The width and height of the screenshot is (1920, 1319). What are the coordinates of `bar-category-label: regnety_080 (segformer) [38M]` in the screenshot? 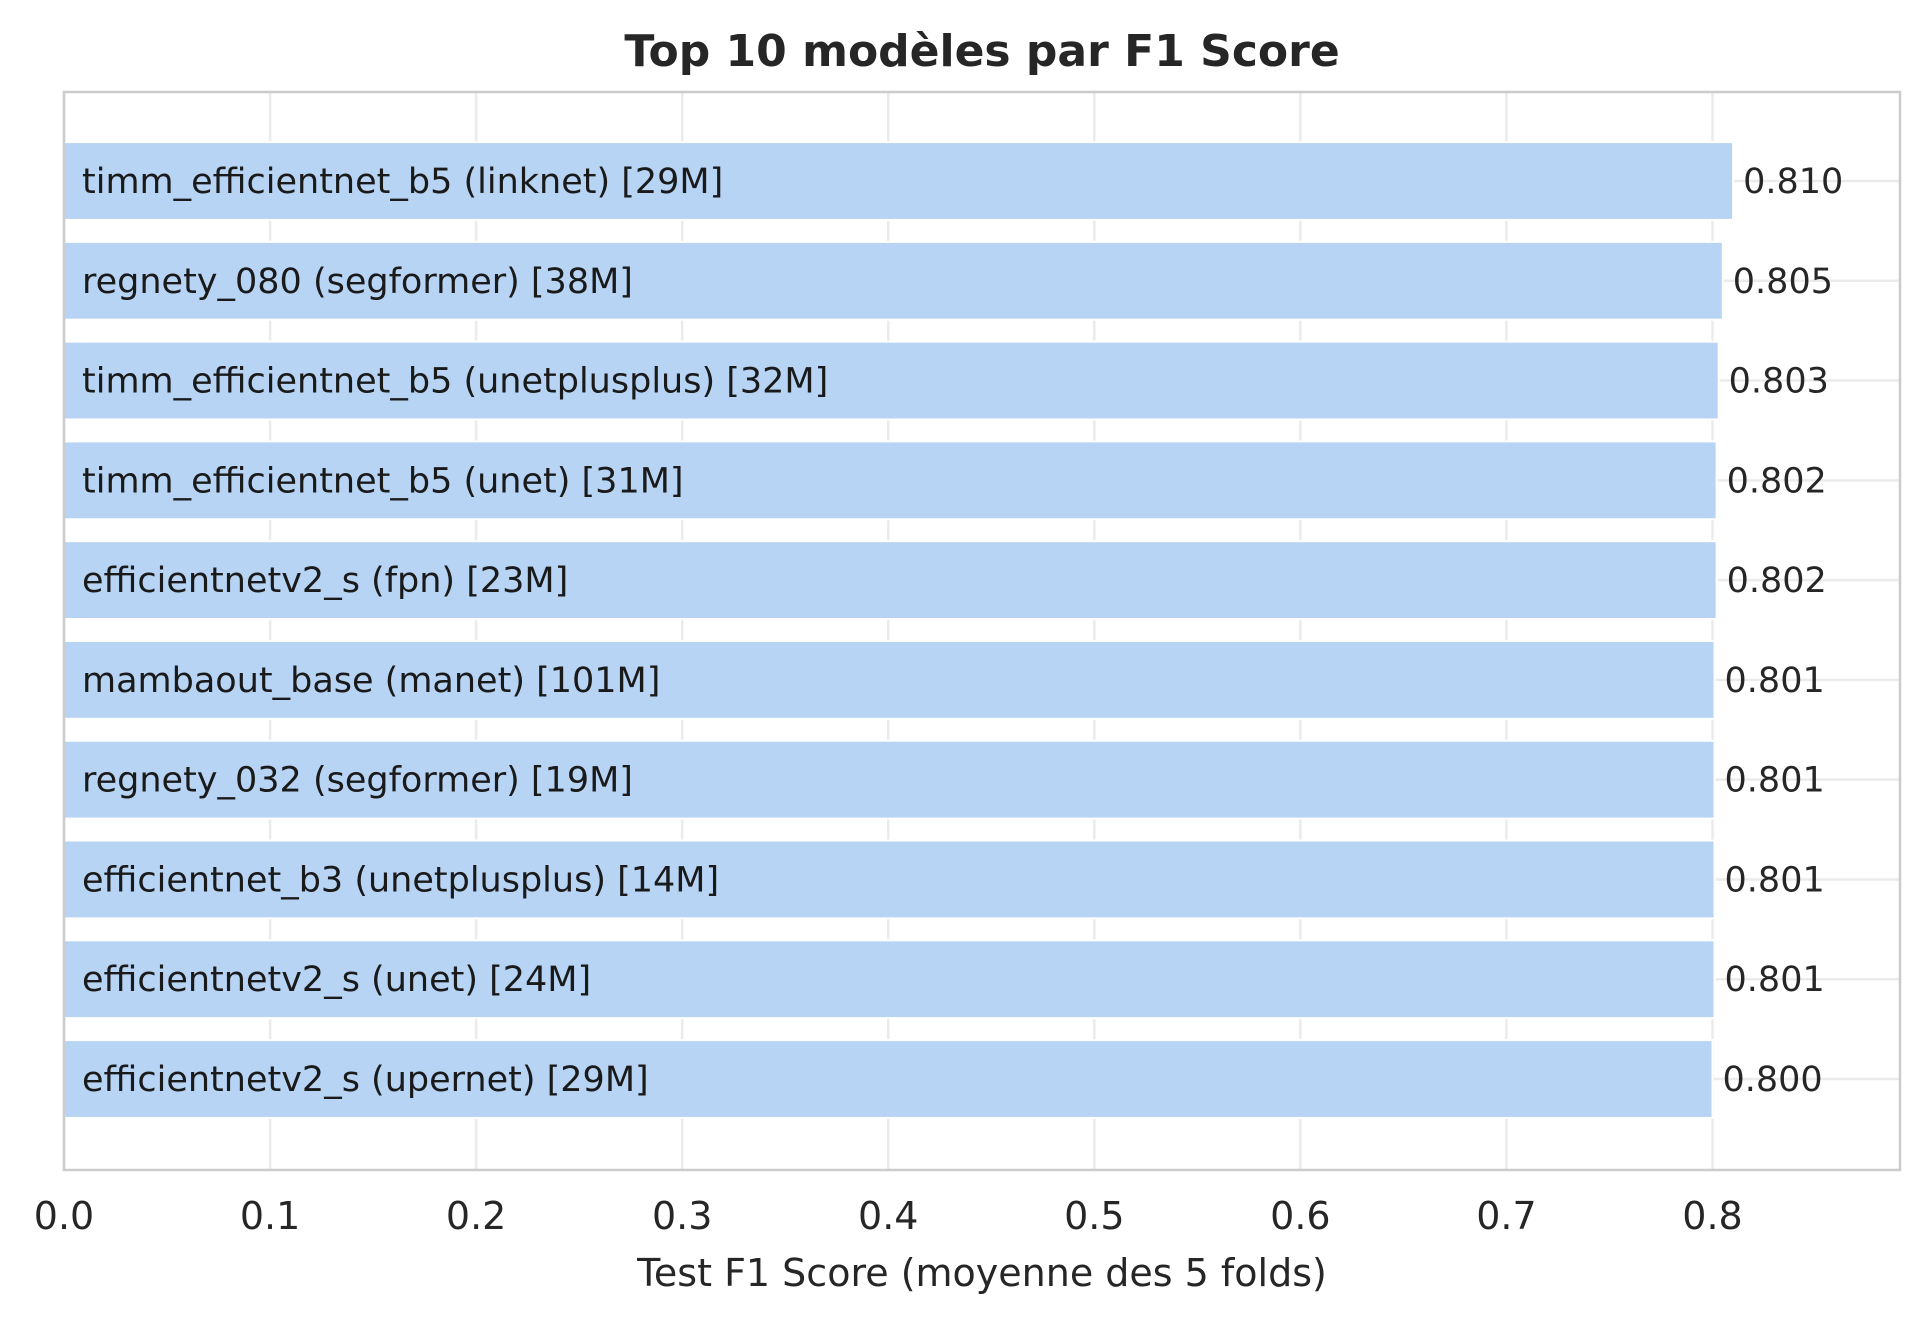 It's located at (357, 282).